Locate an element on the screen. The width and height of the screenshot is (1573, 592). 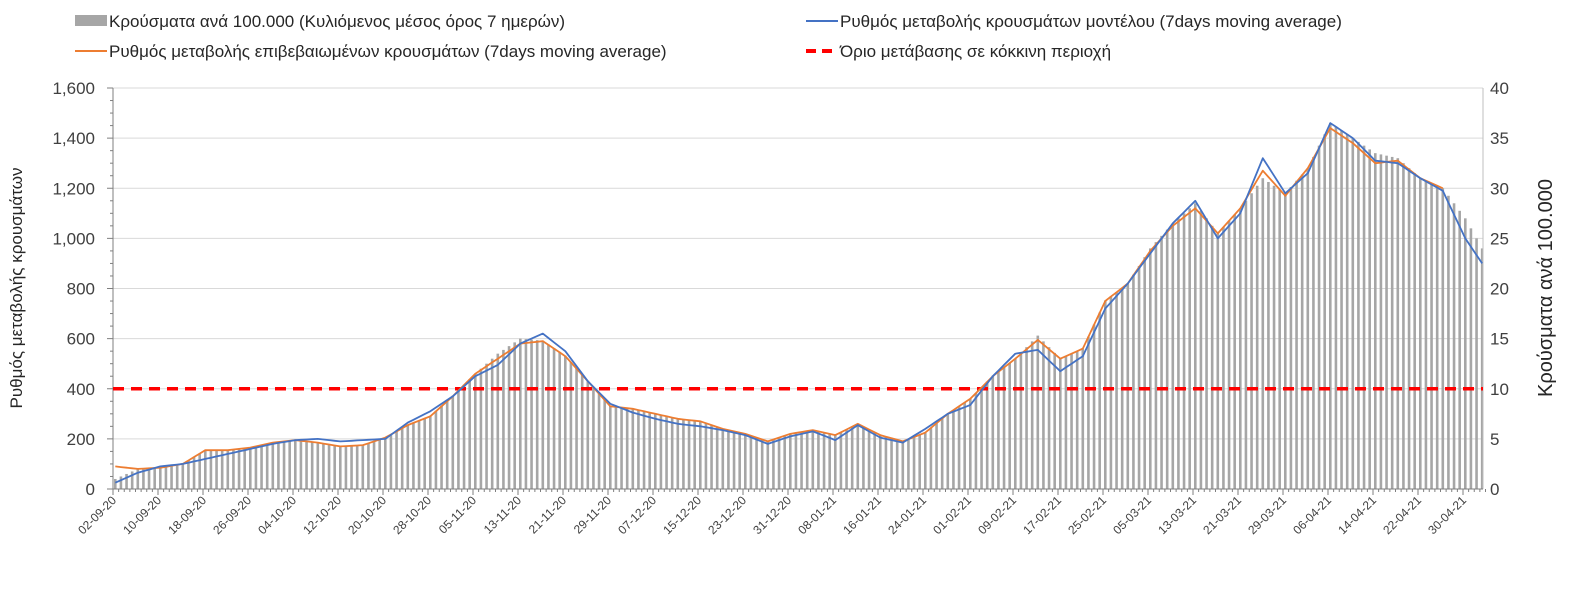
x-axis-tick-label: 22-04-21 is located at coordinates (1402, 515).